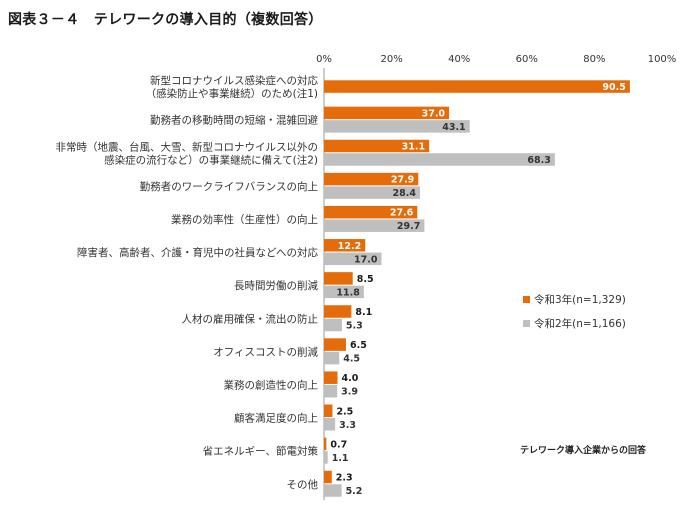 The image size is (686, 511). Describe the element at coordinates (261, 451) in the screenshot. I see `category-label: 省エネルギー、節電対策` at that location.